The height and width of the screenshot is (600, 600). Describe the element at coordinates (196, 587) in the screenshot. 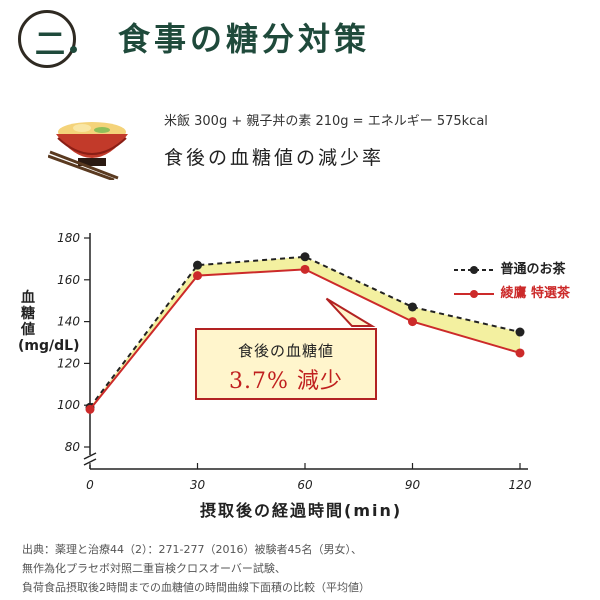

I see `source-line-3: 負荷食品摂取後2時間までの血糖値の時間曲線下面積の比較（平均値）` at that location.